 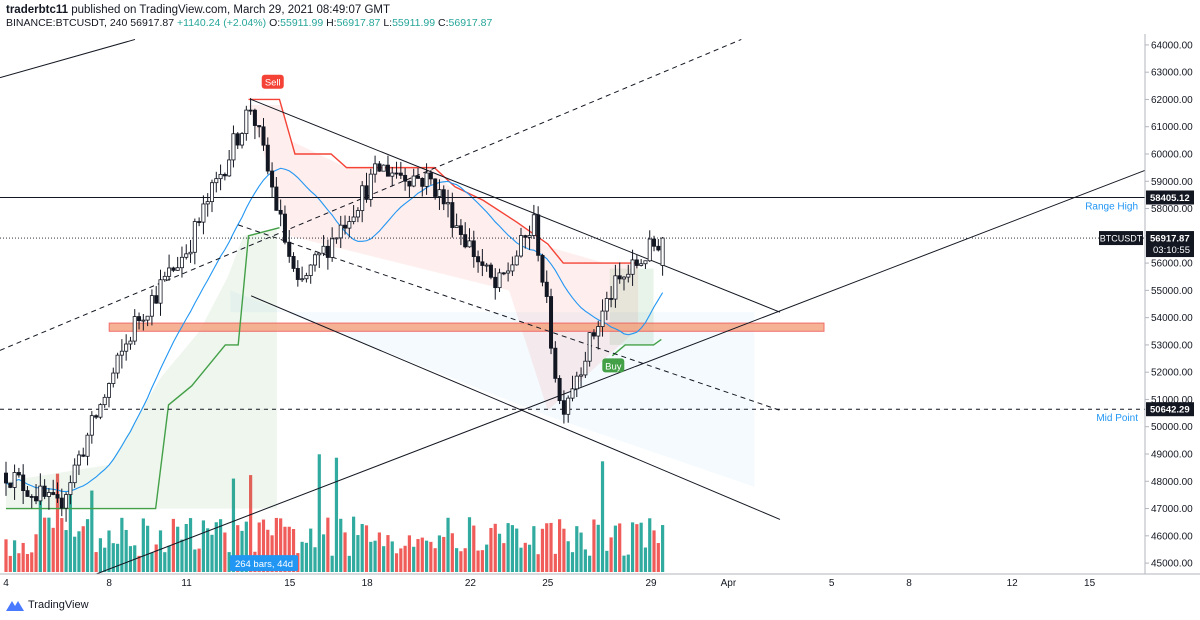 I want to click on upper-left-trendline, so click(x=68, y=58).